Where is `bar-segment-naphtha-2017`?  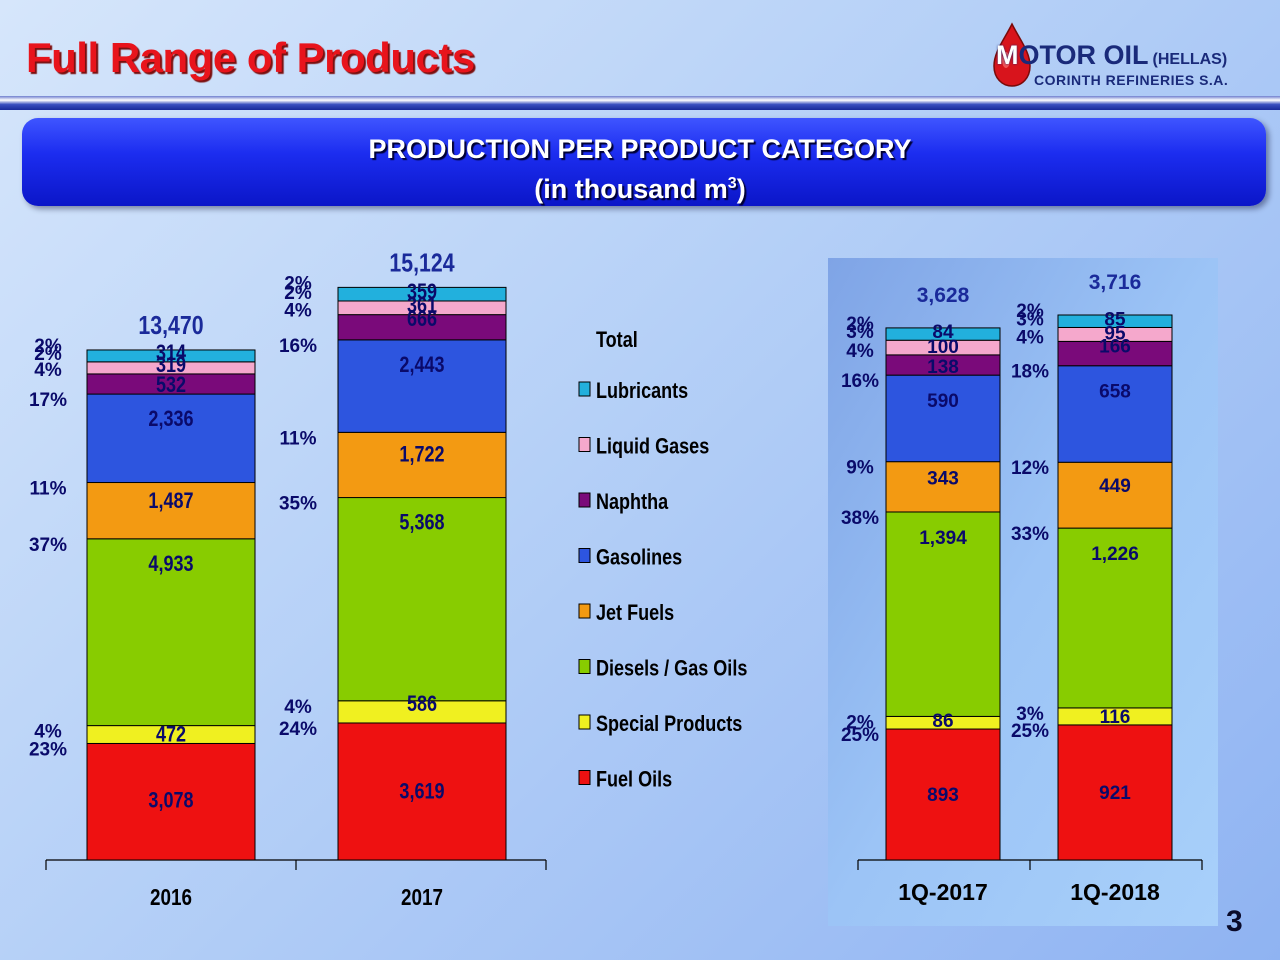 bar-segment-naphtha-2017 is located at coordinates (422, 327).